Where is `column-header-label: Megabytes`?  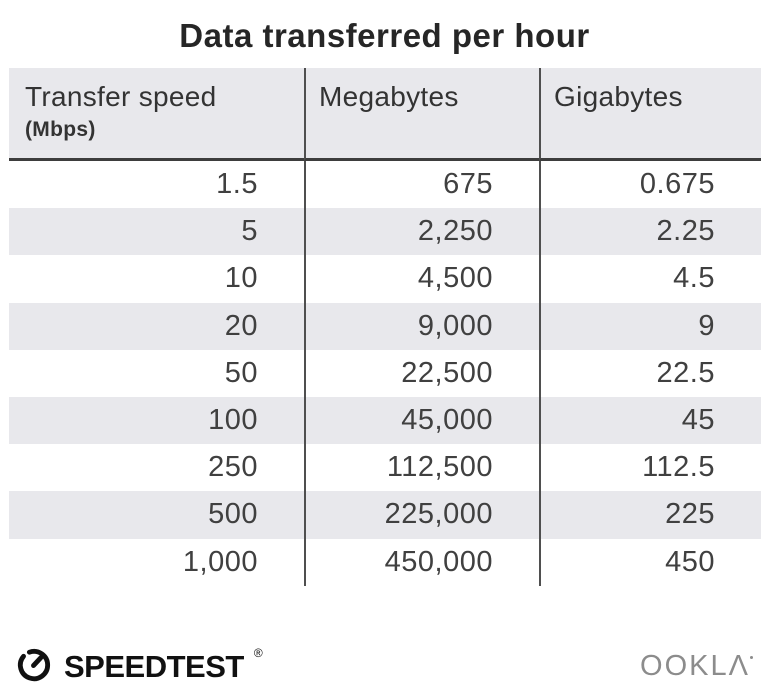 column-header-label: Megabytes is located at coordinates (389, 96).